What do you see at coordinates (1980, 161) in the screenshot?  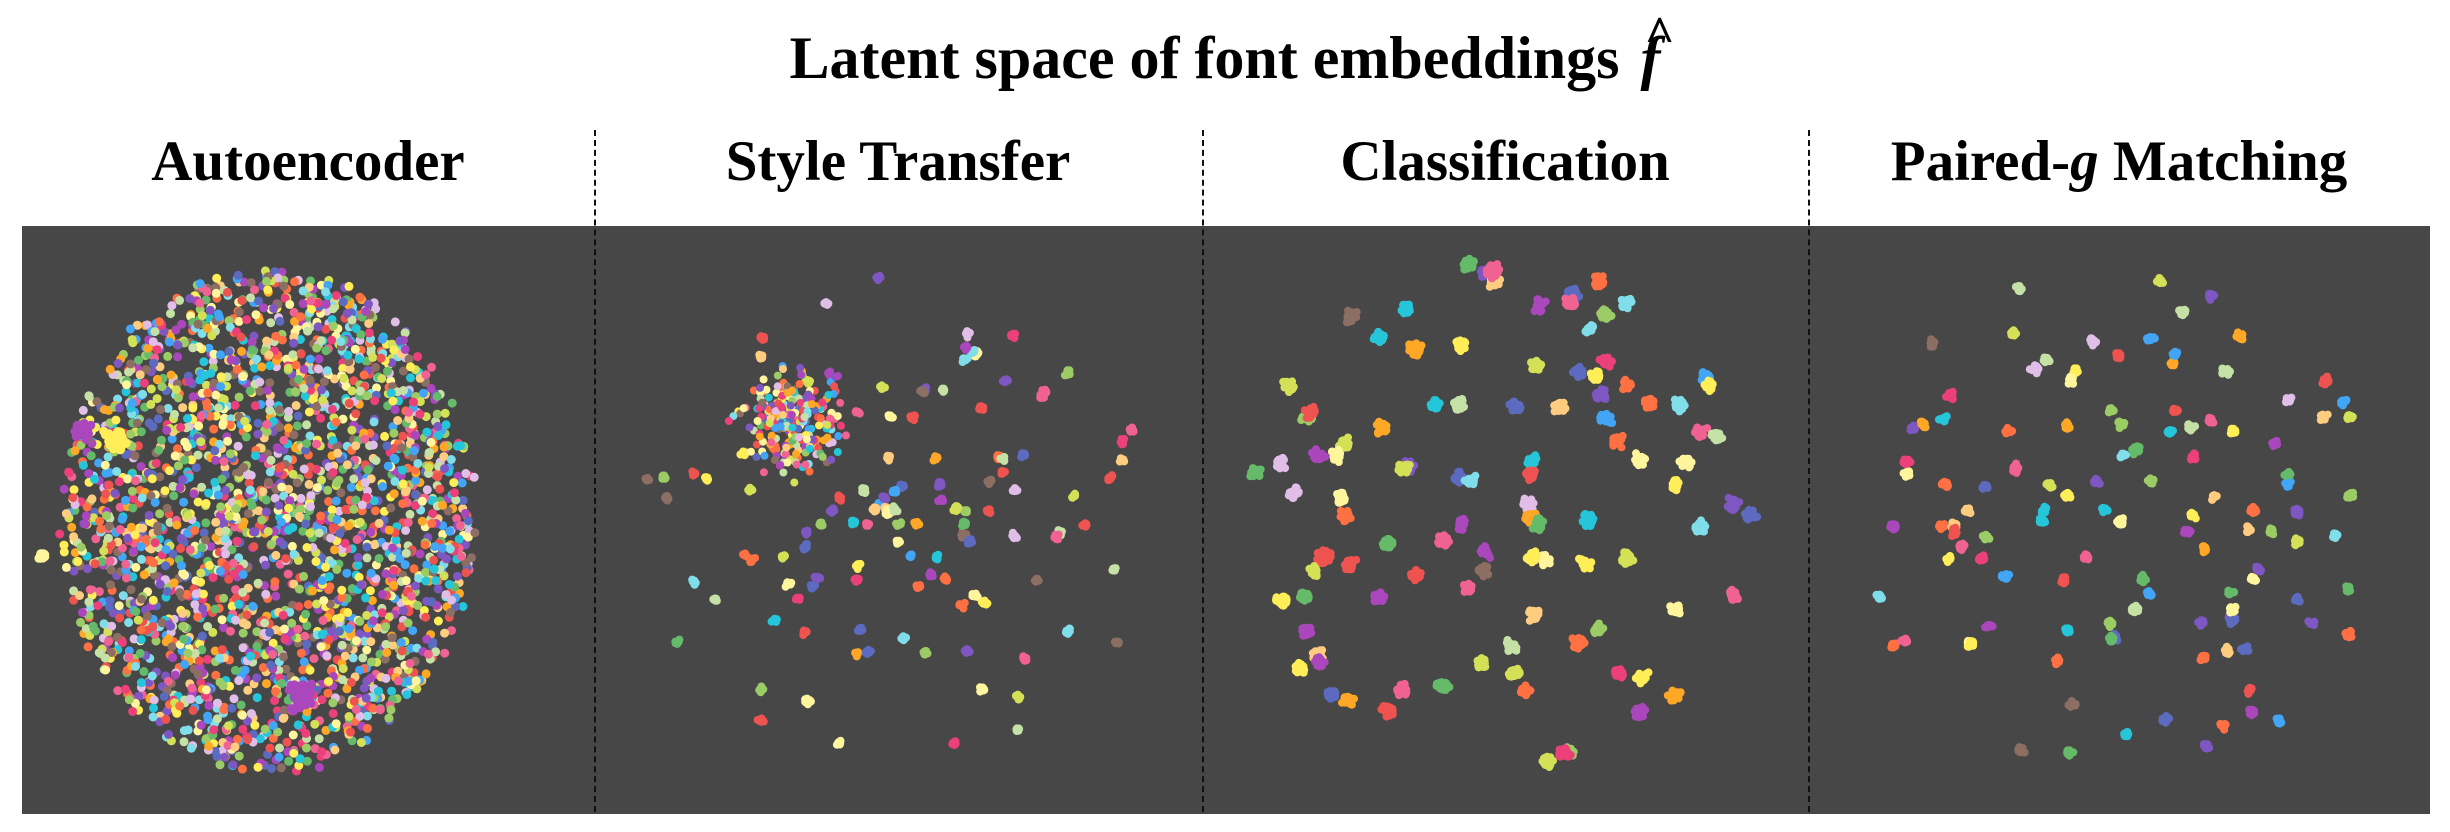 I see `panel-title-text: Paired-` at bounding box center [1980, 161].